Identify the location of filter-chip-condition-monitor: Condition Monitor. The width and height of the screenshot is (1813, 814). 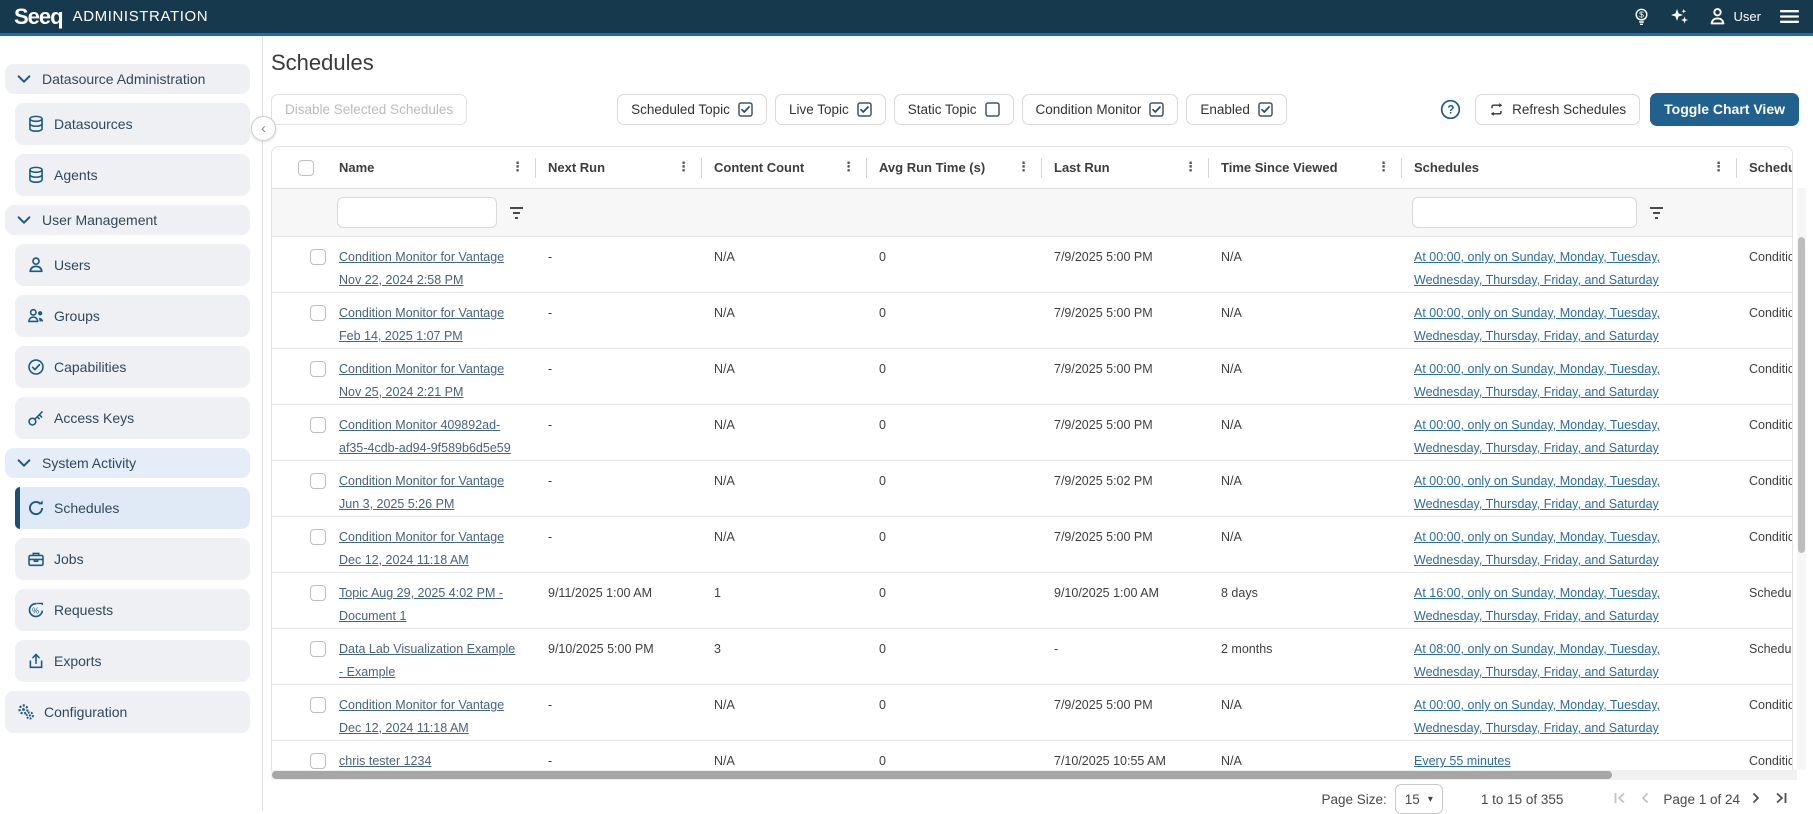
(1100, 109).